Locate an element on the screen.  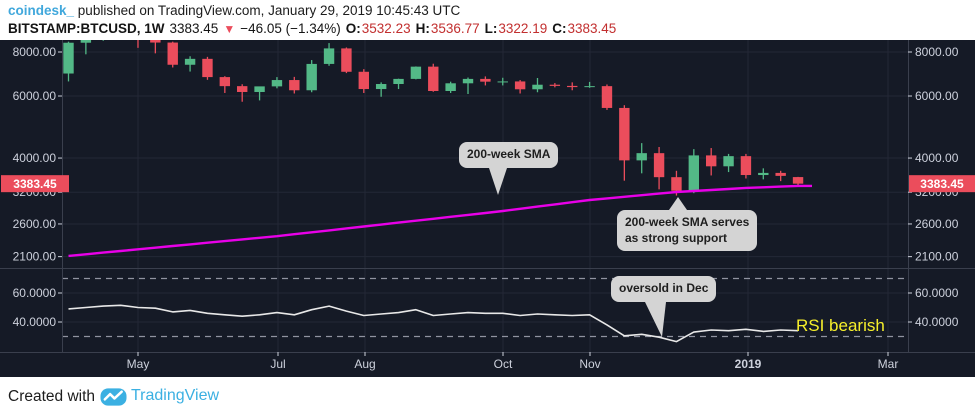
support-callout-line2: as strong support is located at coordinates (676, 237).